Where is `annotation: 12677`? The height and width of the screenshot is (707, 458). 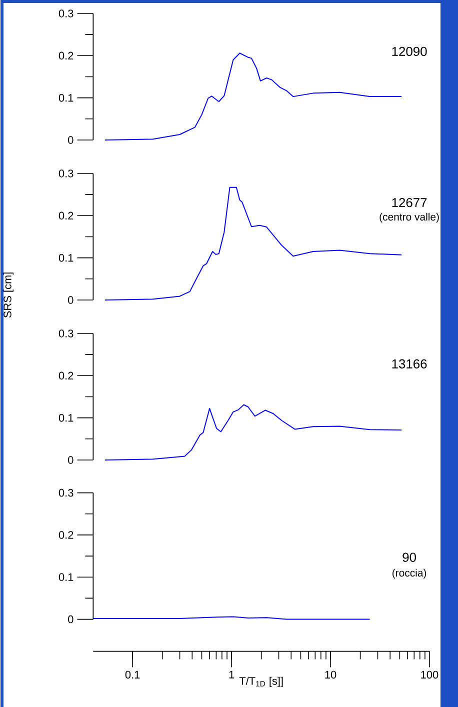 annotation: 12677 is located at coordinates (409, 203).